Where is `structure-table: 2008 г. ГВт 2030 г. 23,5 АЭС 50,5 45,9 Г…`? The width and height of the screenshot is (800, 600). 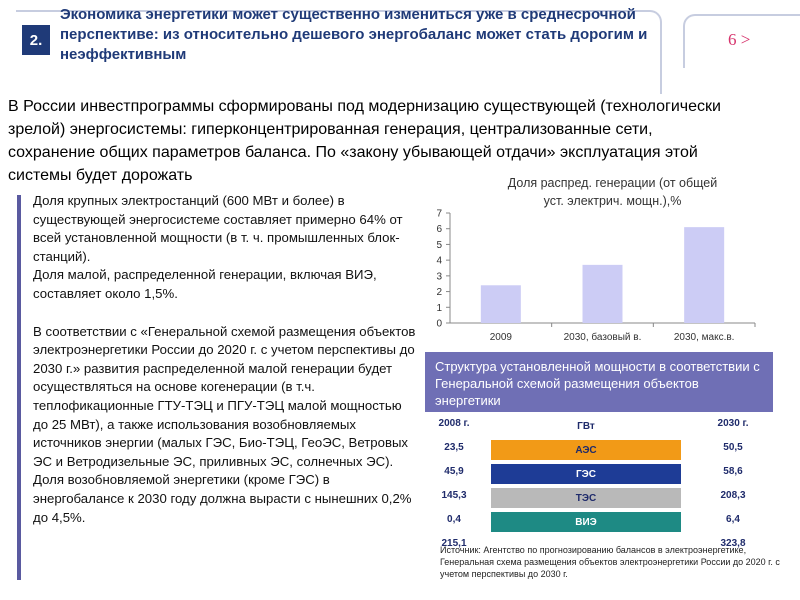 structure-table: 2008 г. ГВт 2030 г. 23,5 АЭС 50,5 45,9 Г… is located at coordinates (600, 486).